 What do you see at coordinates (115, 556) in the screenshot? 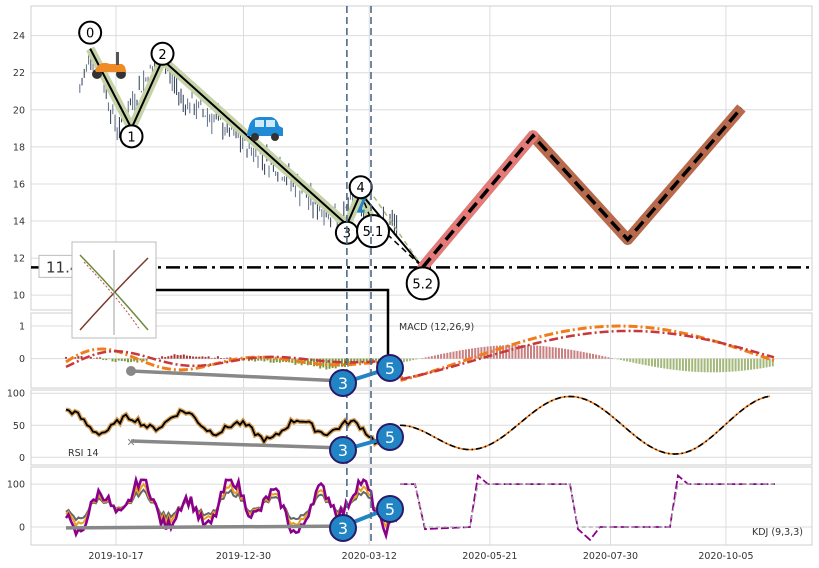
I see `x-tick-label: 2019-10-17` at bounding box center [115, 556].